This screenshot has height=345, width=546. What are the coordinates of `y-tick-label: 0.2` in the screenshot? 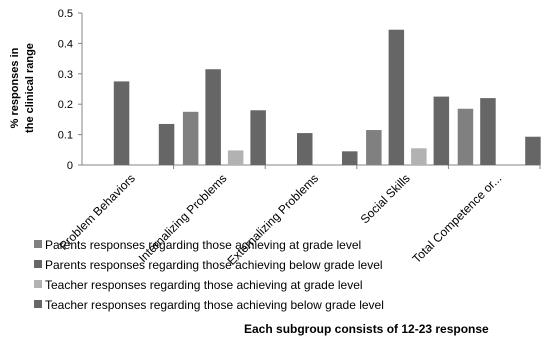 It's located at (65, 105).